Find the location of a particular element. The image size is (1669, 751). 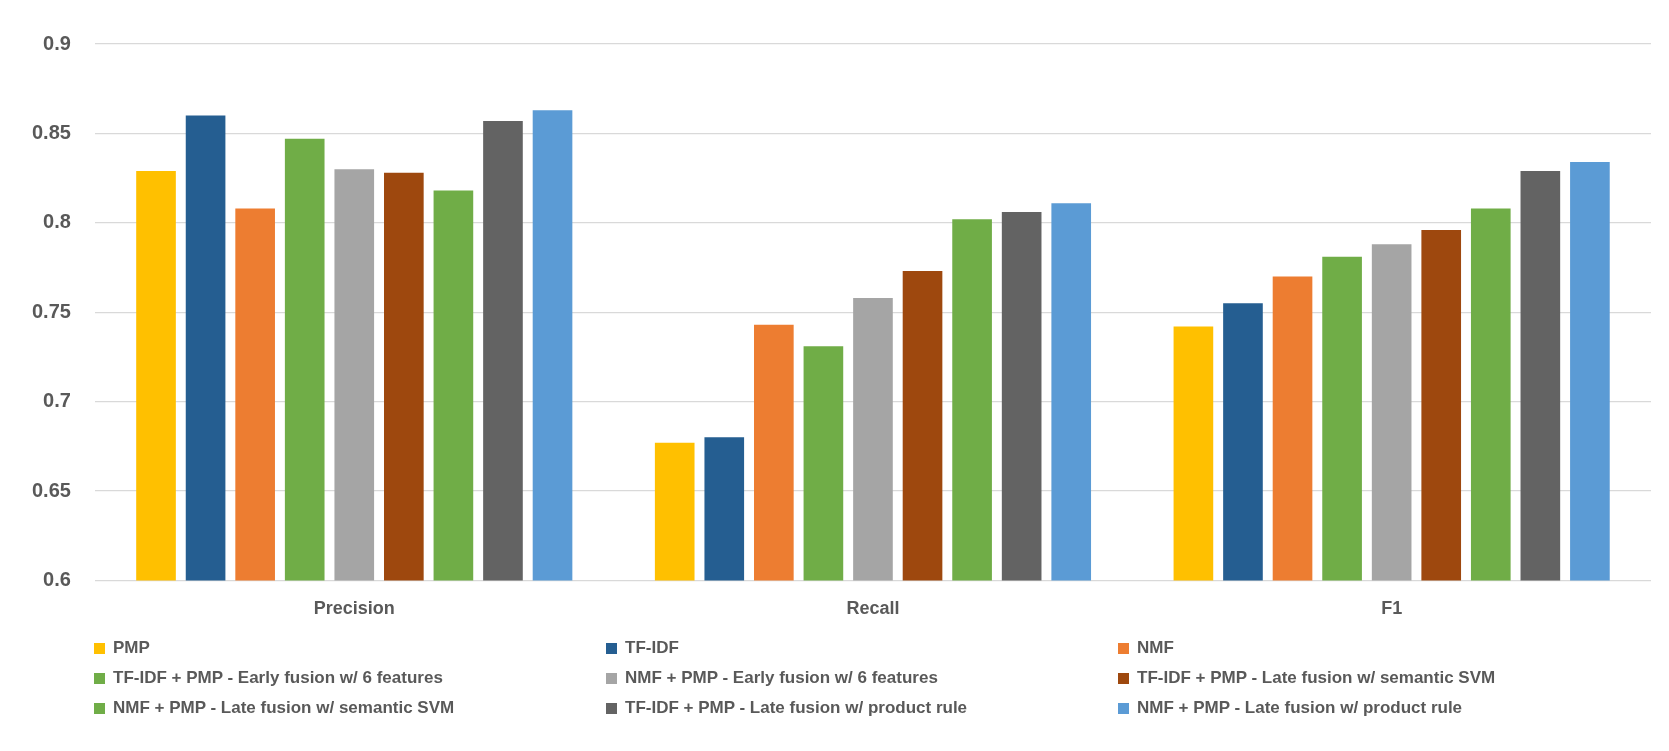

legend-label: TF-IDF + PMP - Early fusion w/ 6 features is located at coordinates (278, 678).